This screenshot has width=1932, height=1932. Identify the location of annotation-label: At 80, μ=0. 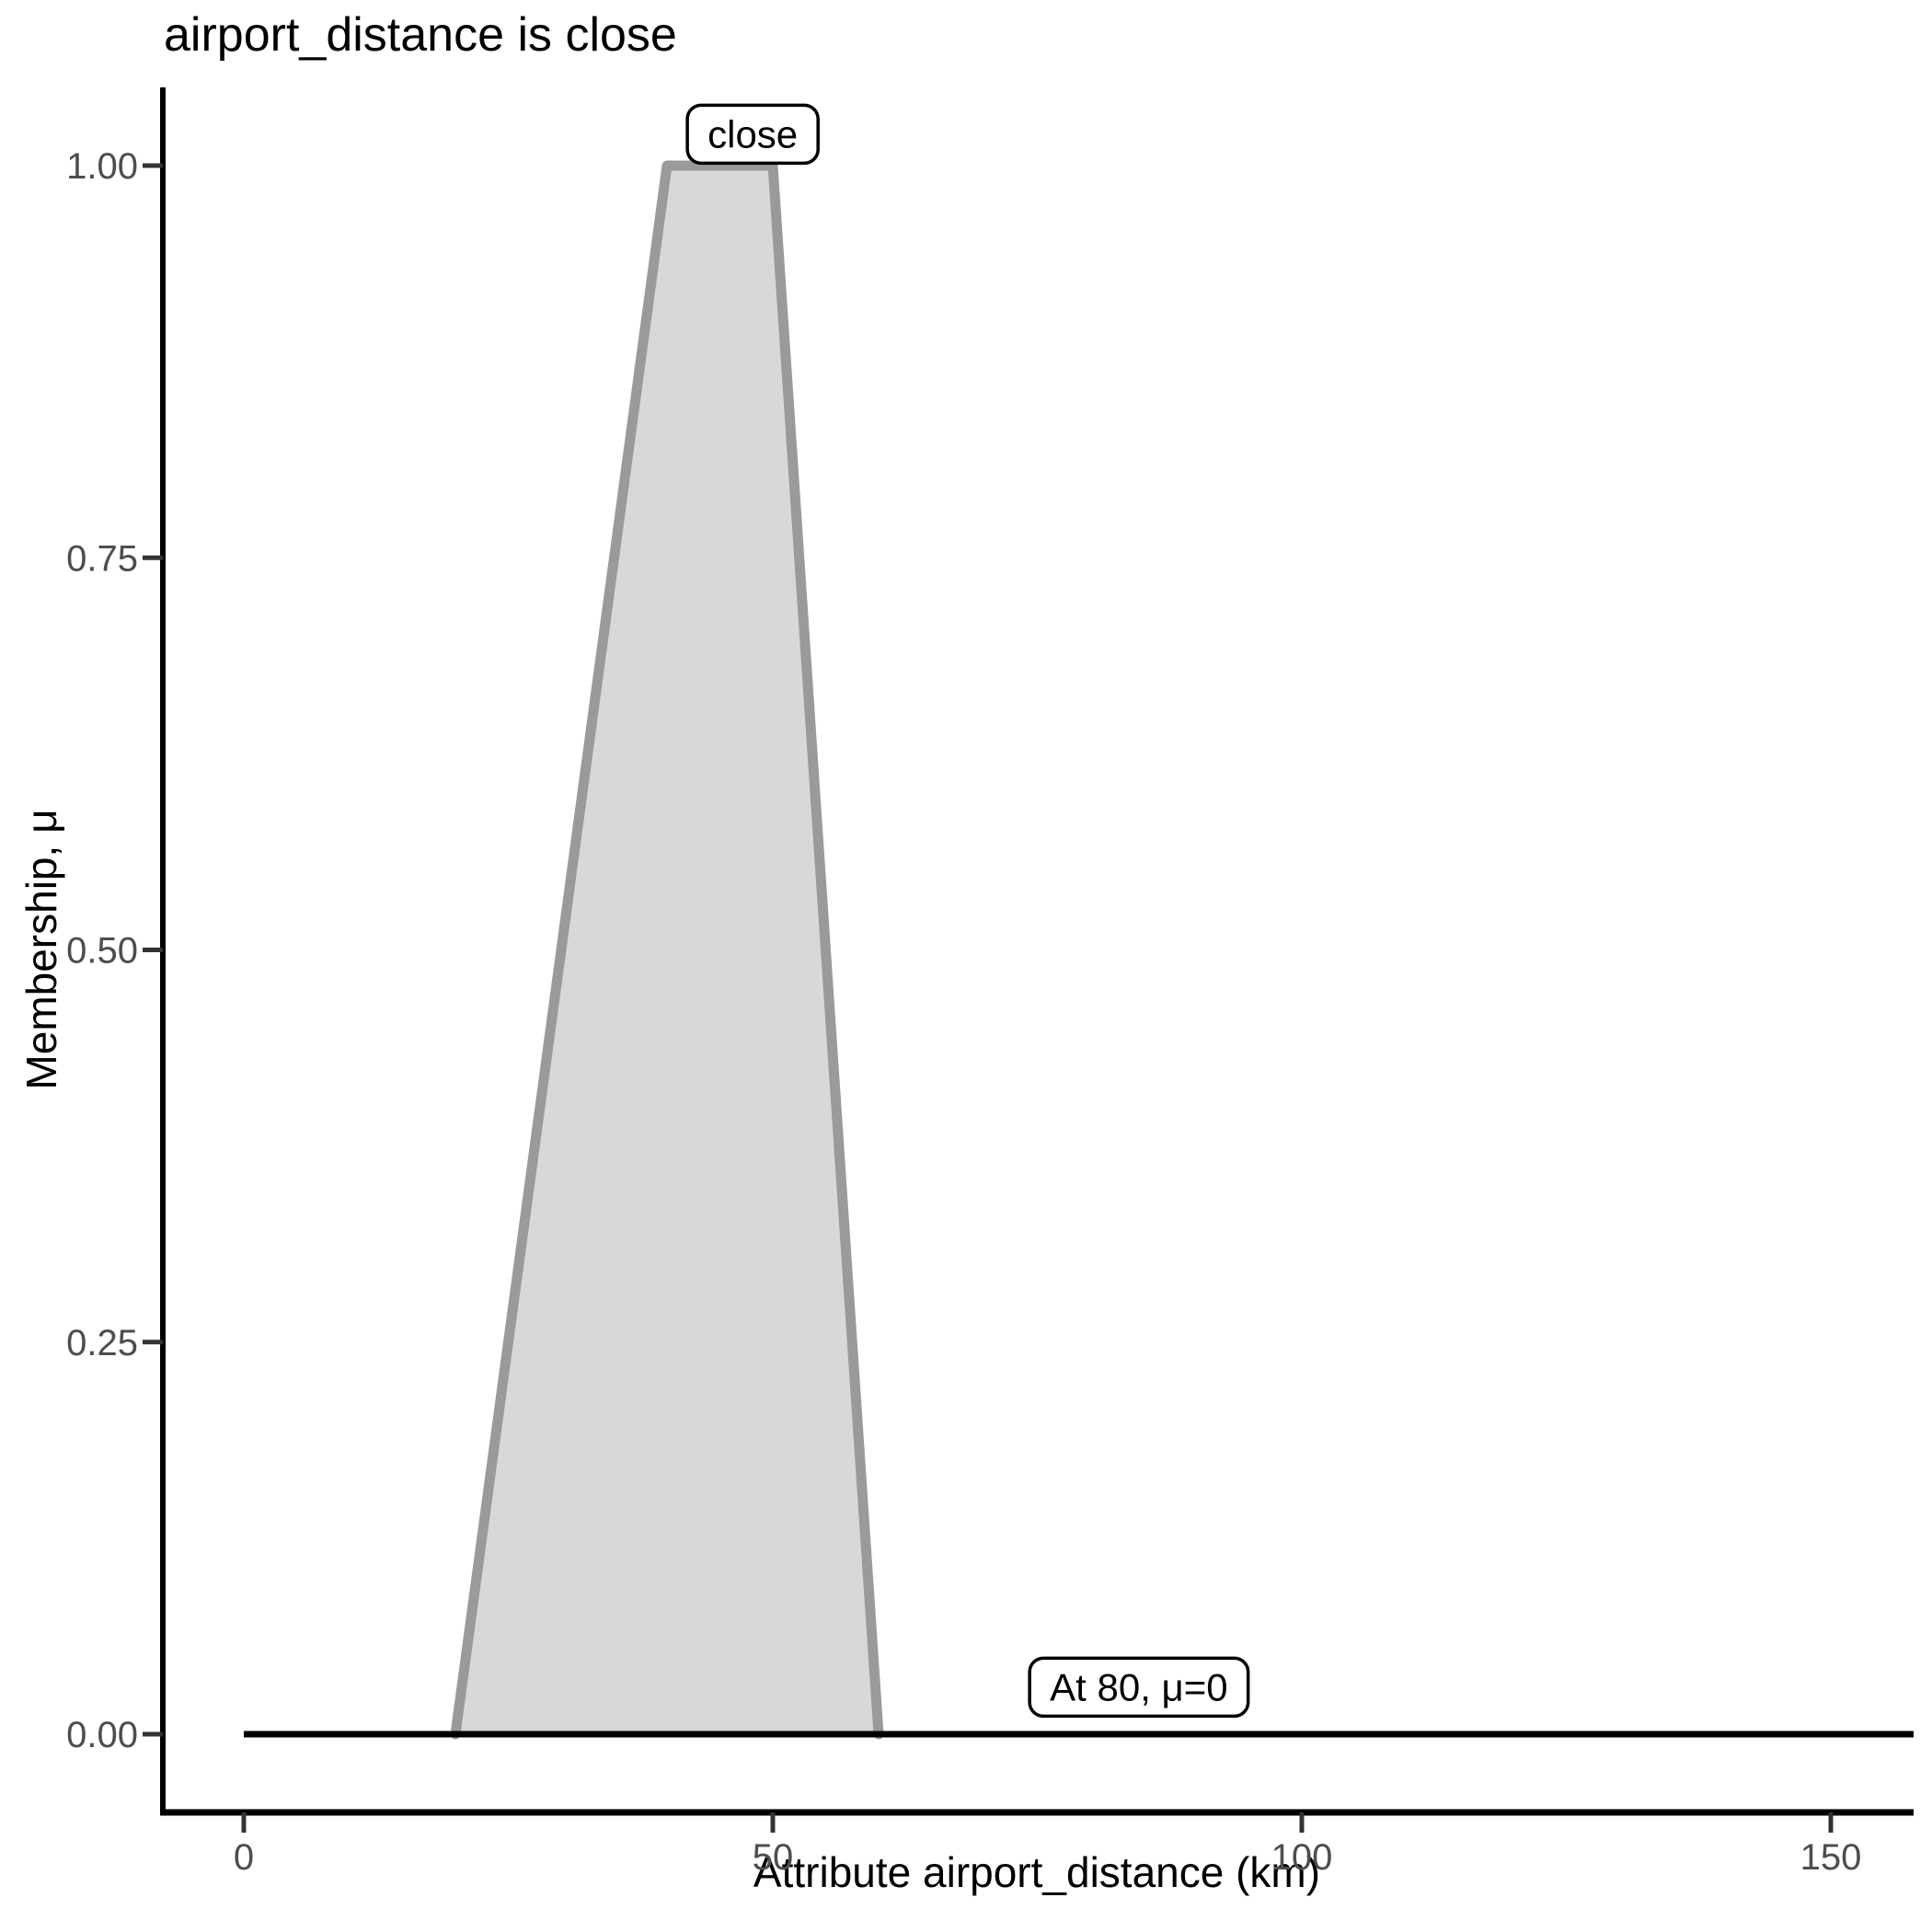
(1139, 1686).